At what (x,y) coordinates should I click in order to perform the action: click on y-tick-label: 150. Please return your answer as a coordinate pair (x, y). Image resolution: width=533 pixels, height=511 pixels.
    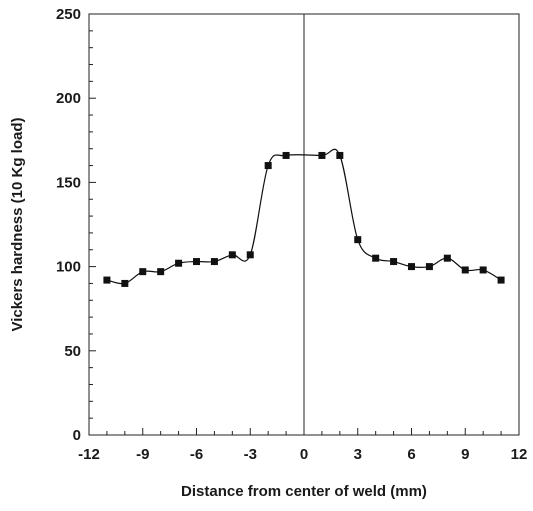
    Looking at the image, I should click on (68, 182).